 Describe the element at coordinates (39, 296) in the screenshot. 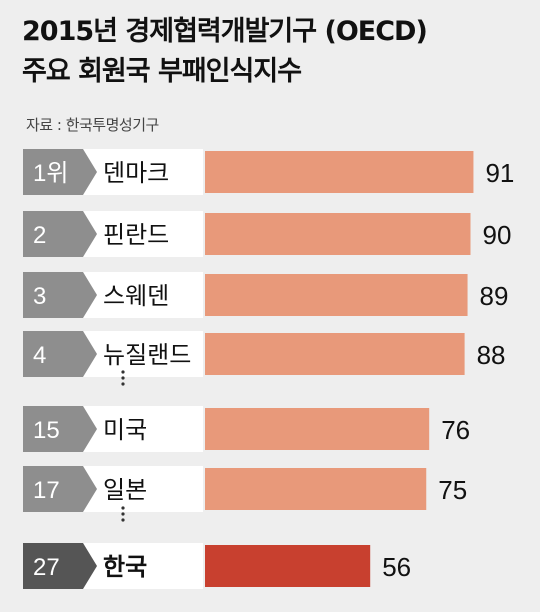

I see `rank-label: 3` at that location.